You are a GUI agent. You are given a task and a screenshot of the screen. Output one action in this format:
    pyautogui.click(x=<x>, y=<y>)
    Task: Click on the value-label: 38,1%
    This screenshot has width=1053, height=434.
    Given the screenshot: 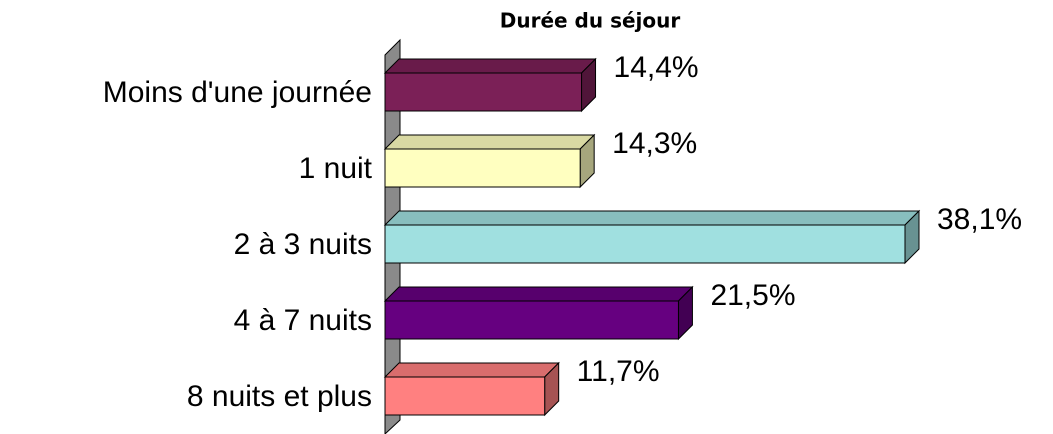 What is the action you would take?
    pyautogui.click(x=979, y=219)
    